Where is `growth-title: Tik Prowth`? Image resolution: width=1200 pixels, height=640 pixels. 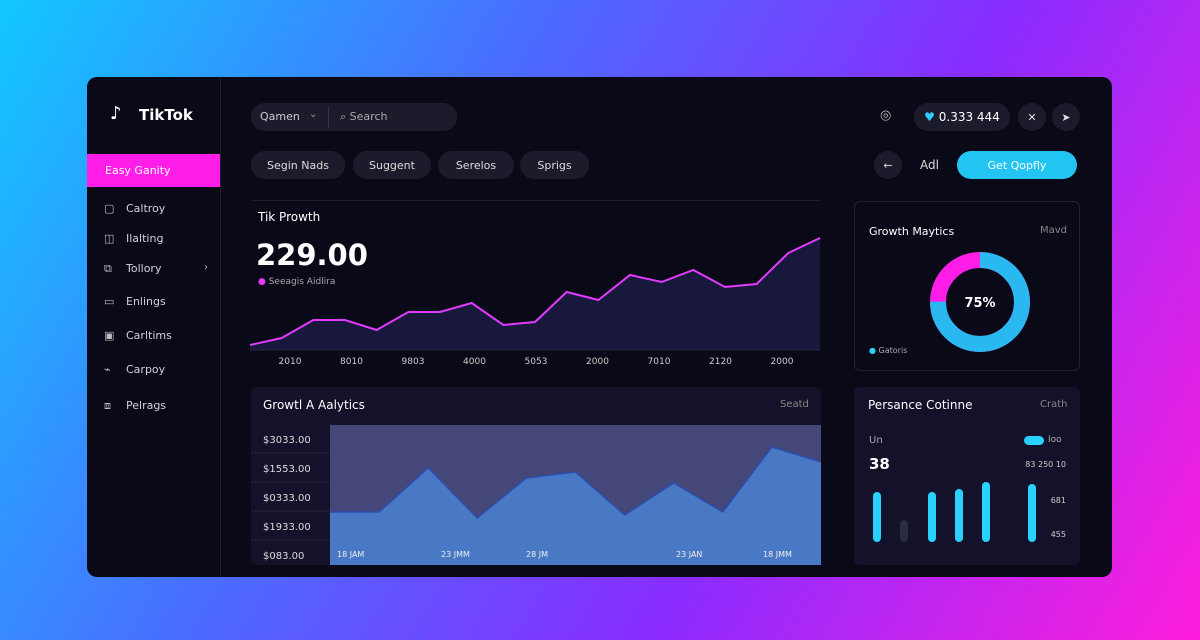
growth-title: Tik Prowth is located at coordinates (289, 217).